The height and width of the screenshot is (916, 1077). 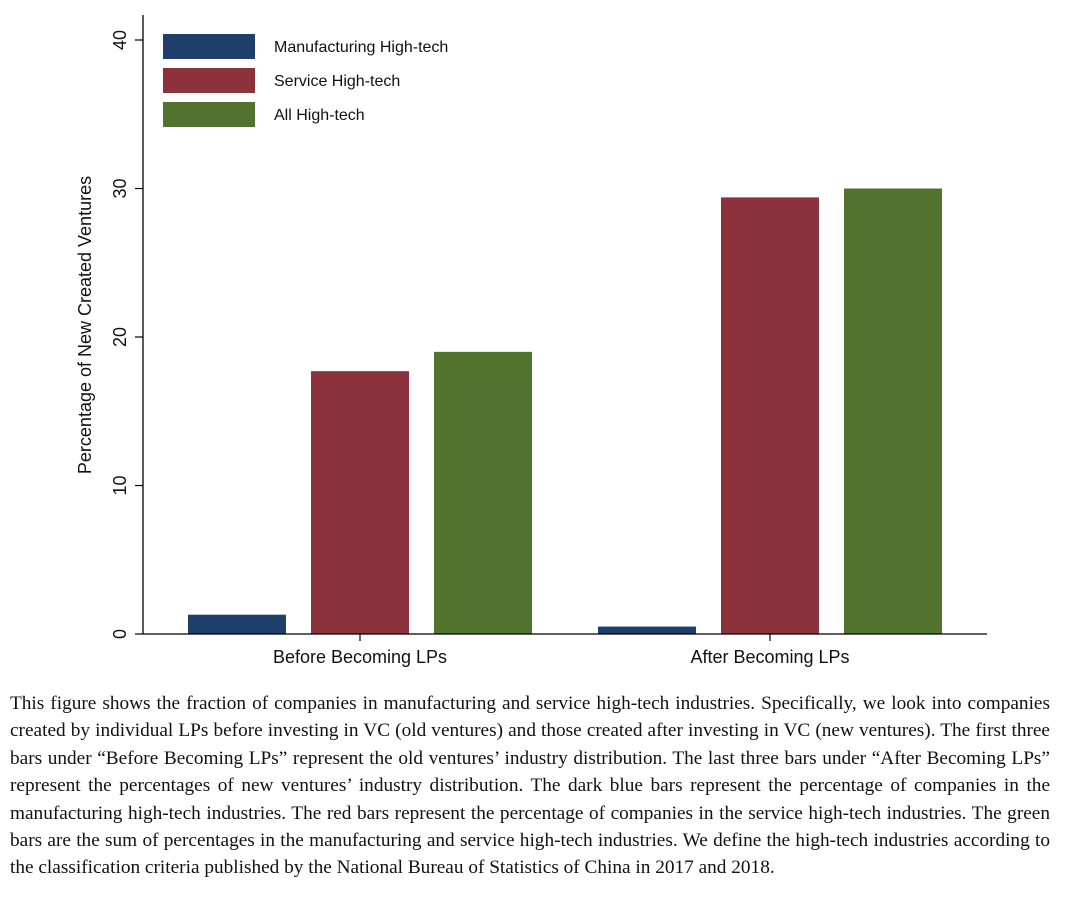 What do you see at coordinates (120, 485) in the screenshot?
I see `y-tick-label: 10` at bounding box center [120, 485].